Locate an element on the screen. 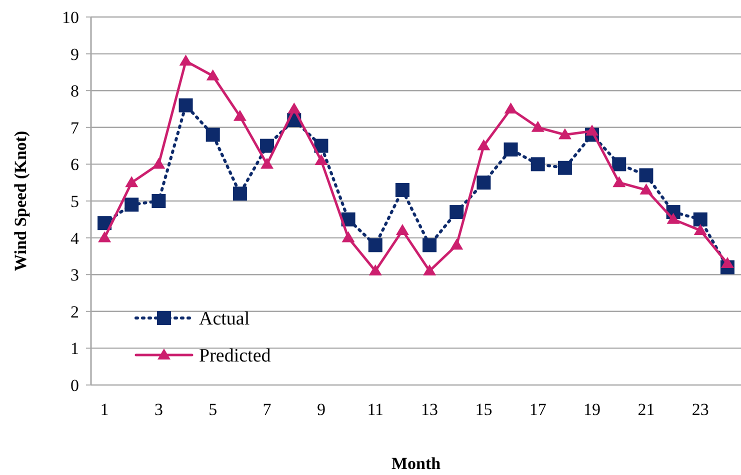 This screenshot has height=475, width=741. x-tick-label: 17 is located at coordinates (538, 409).